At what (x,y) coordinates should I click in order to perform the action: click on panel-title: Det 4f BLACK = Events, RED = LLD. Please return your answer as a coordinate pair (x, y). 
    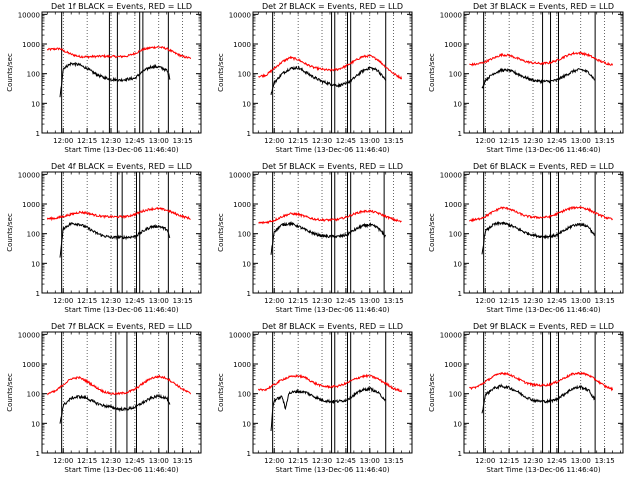
    Looking at the image, I should click on (121, 166).